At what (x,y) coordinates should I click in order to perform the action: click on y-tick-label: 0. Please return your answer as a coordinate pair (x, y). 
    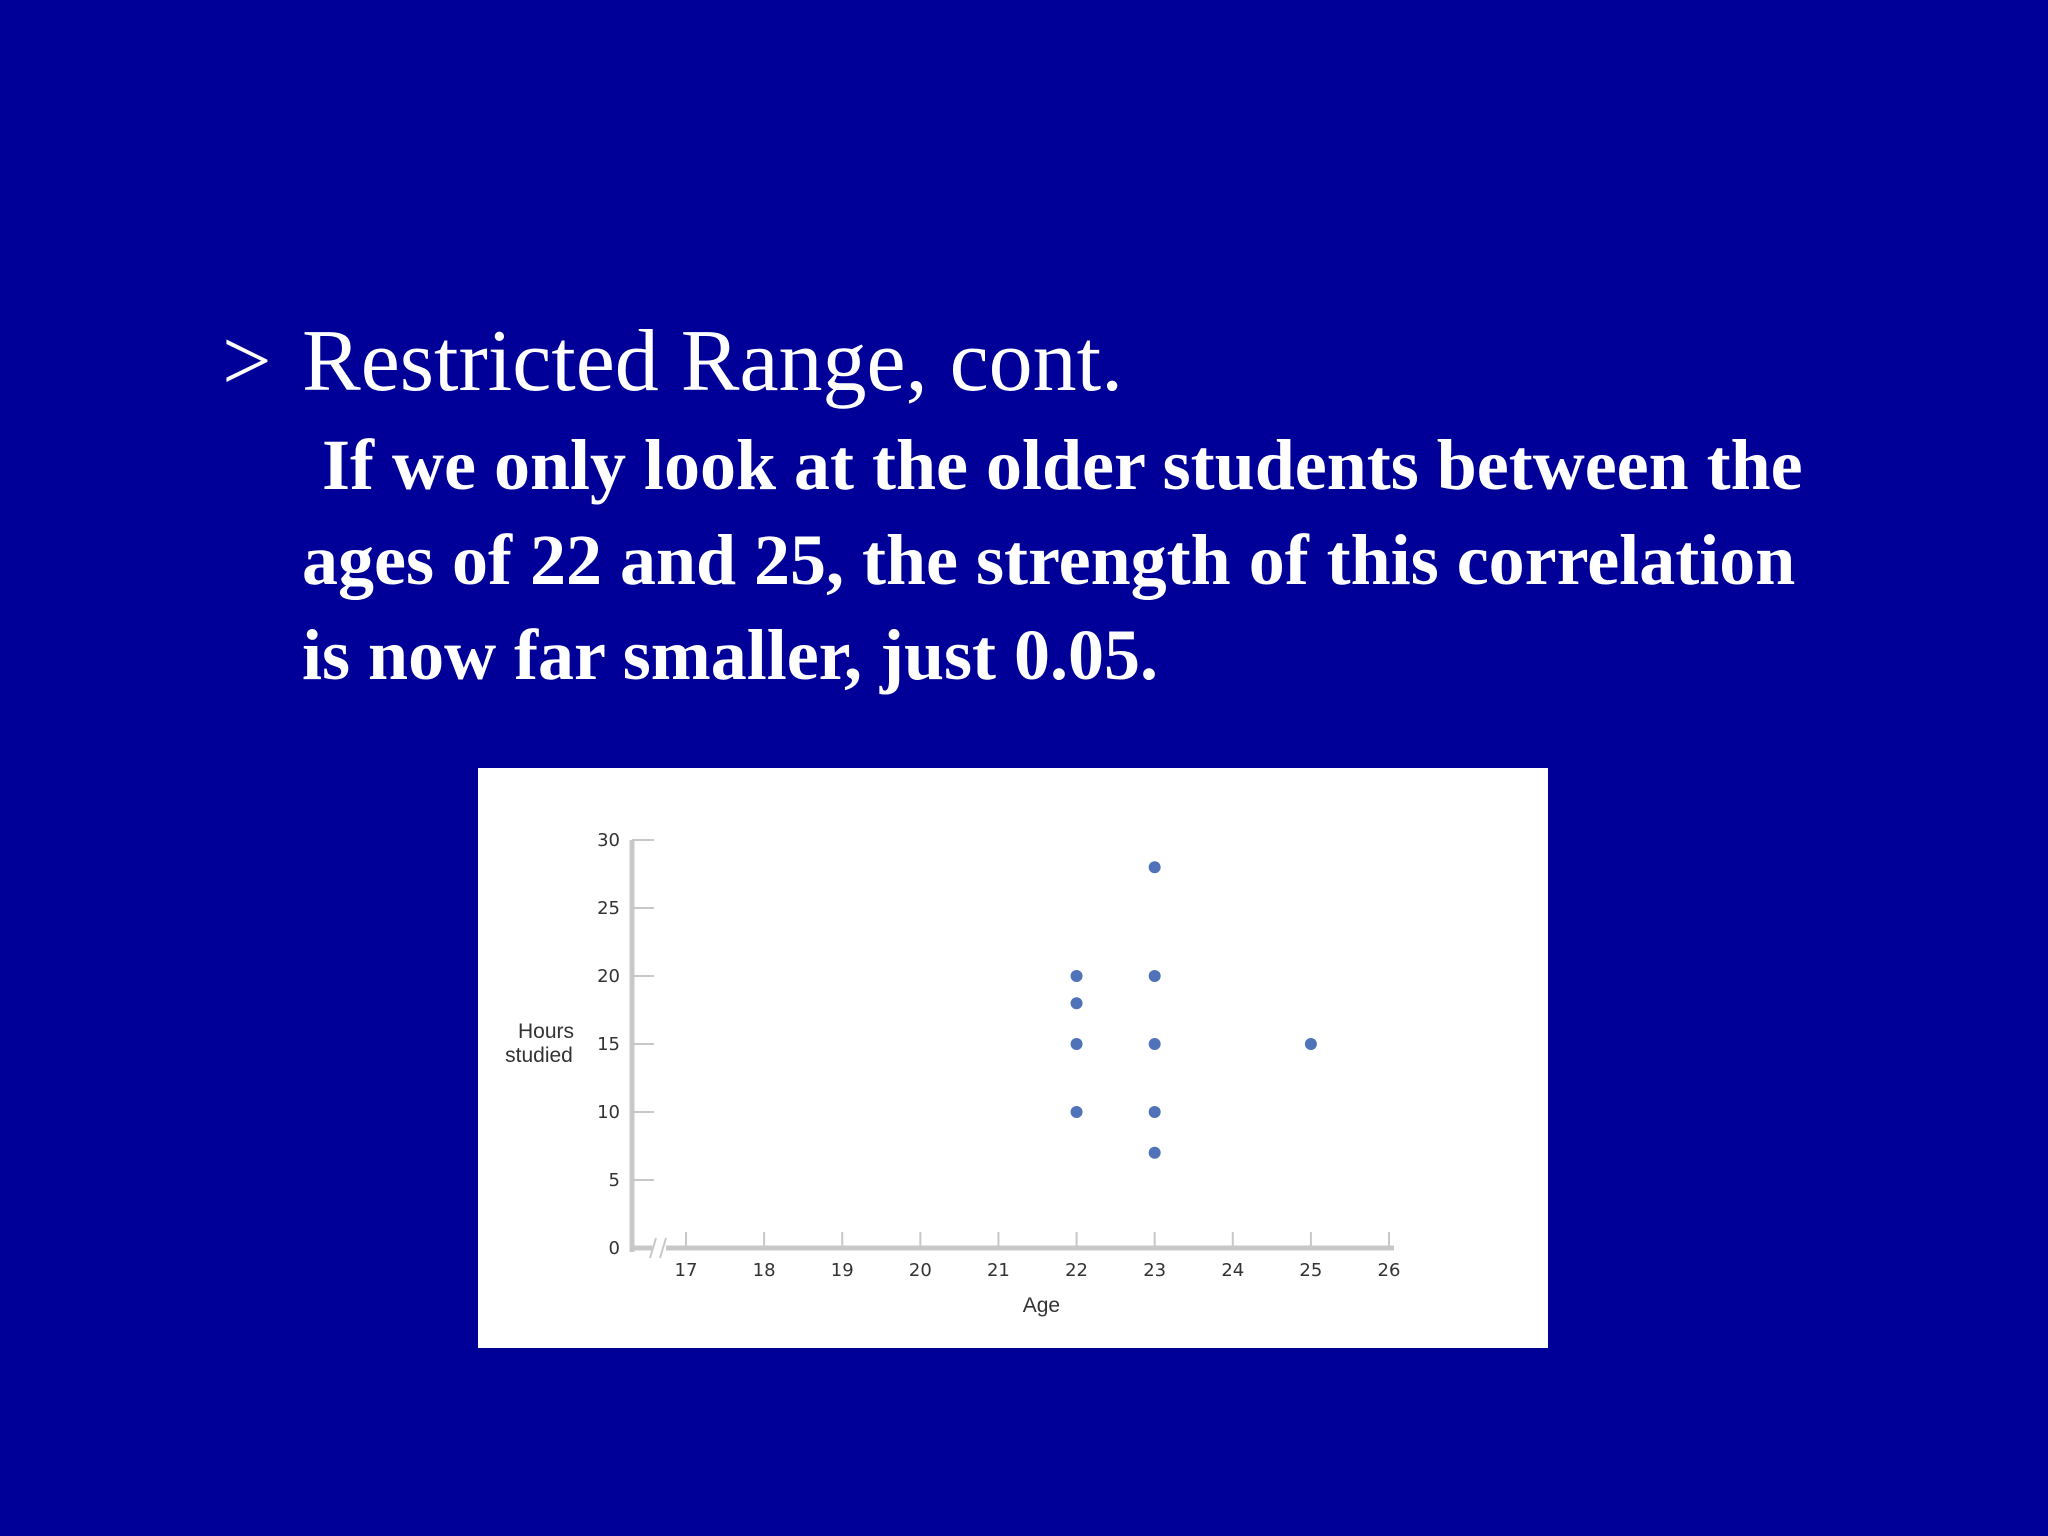
    Looking at the image, I should click on (614, 1248).